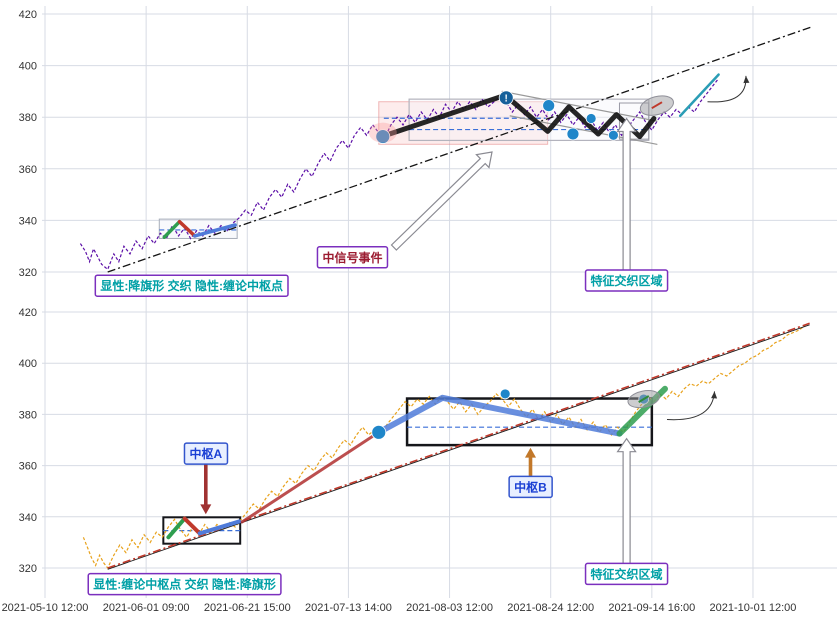 The height and width of the screenshot is (617, 839). I want to click on annotation-label-text: 中枢A, so click(205, 453).